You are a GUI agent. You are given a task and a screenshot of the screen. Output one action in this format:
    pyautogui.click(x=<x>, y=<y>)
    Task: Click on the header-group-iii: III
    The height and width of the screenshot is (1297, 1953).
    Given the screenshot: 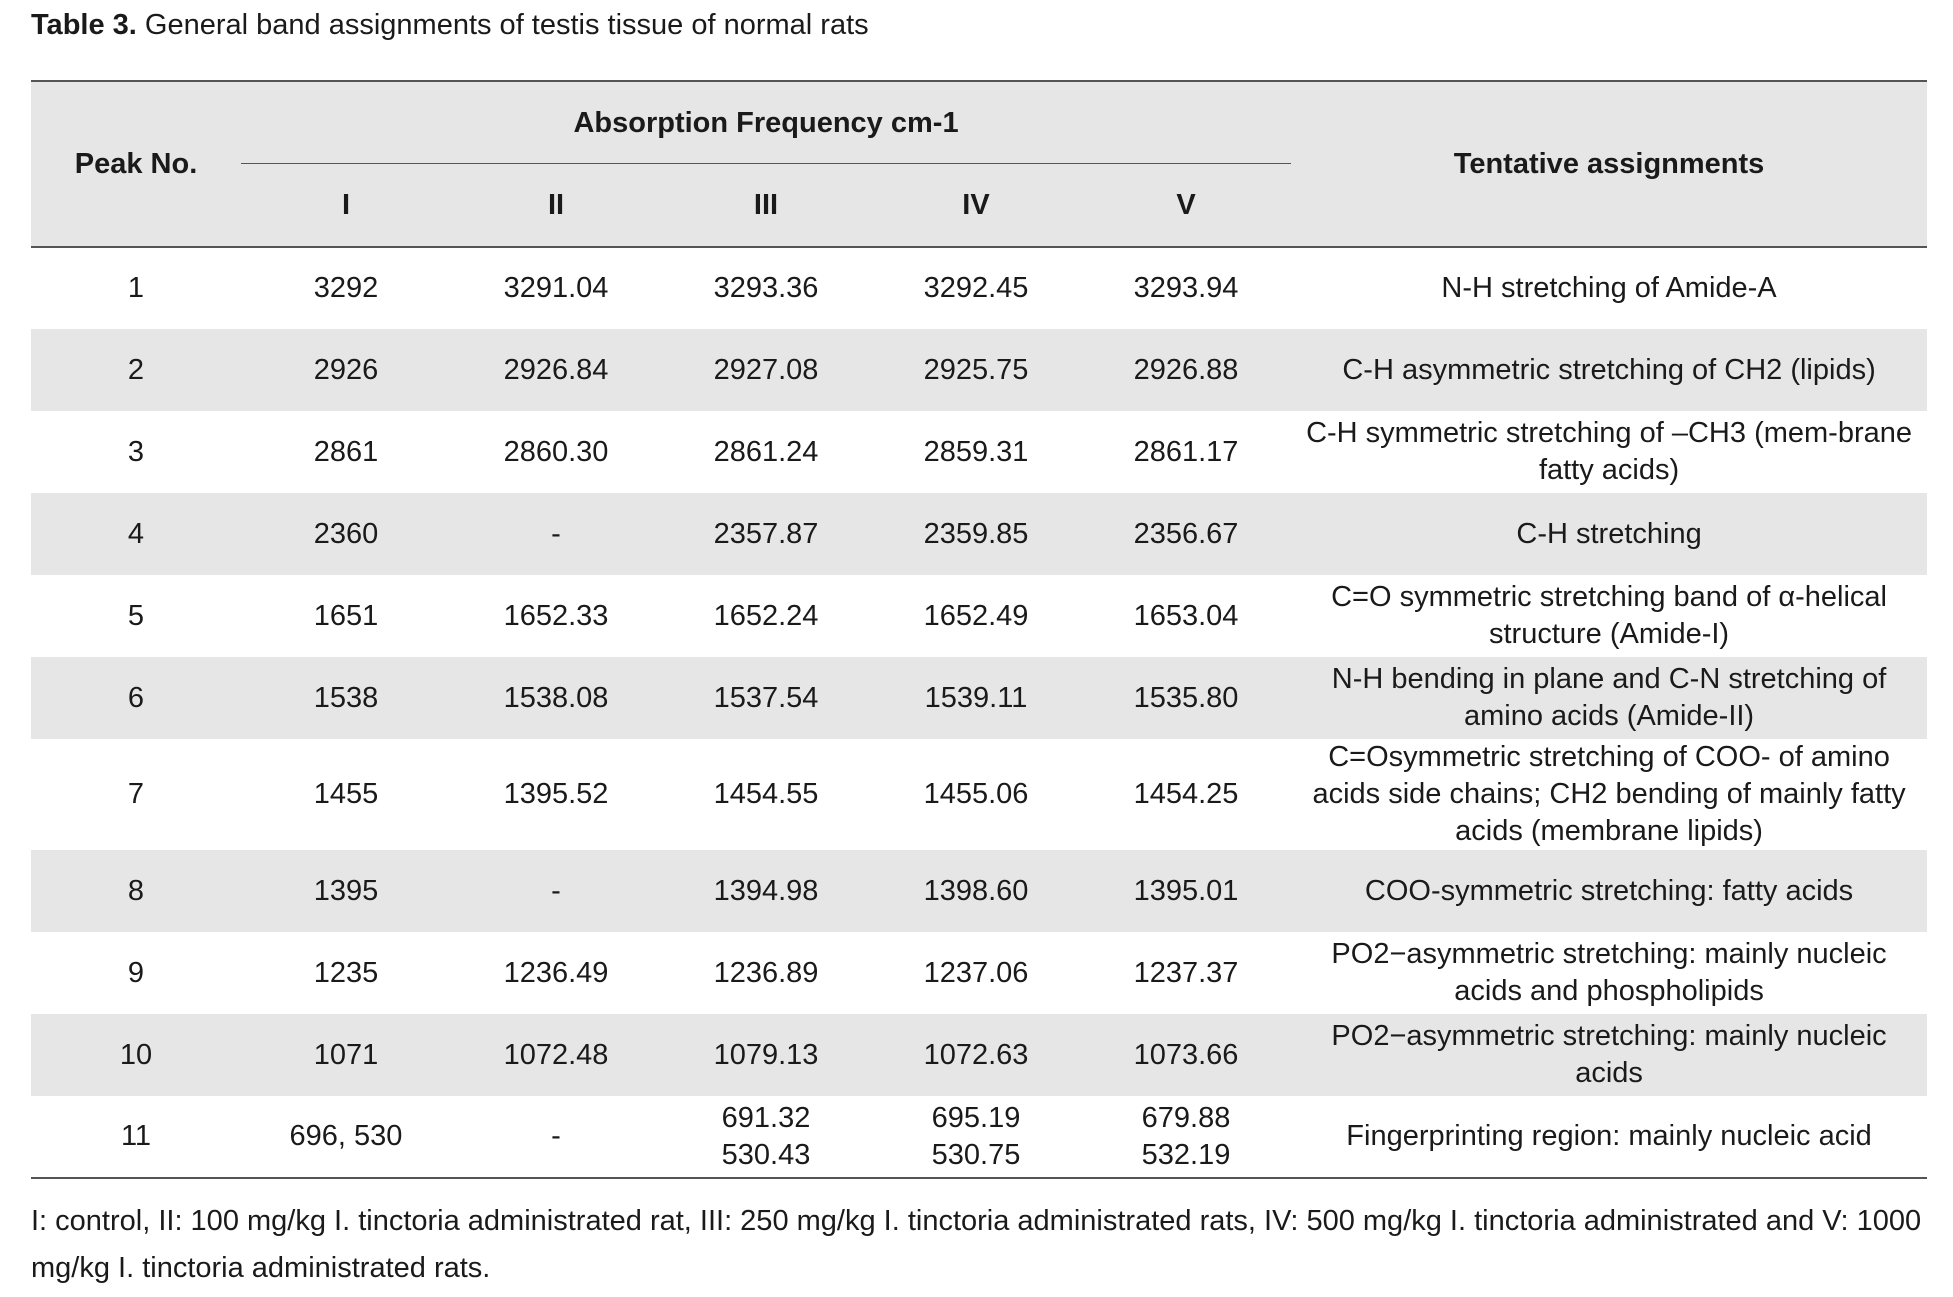 What is the action you would take?
    pyautogui.click(x=766, y=205)
    